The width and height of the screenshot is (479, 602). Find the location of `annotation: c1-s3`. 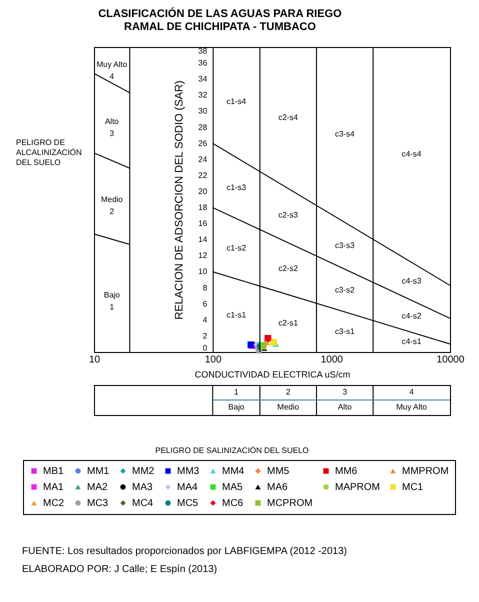

annotation: c1-s3 is located at coordinates (236, 187).